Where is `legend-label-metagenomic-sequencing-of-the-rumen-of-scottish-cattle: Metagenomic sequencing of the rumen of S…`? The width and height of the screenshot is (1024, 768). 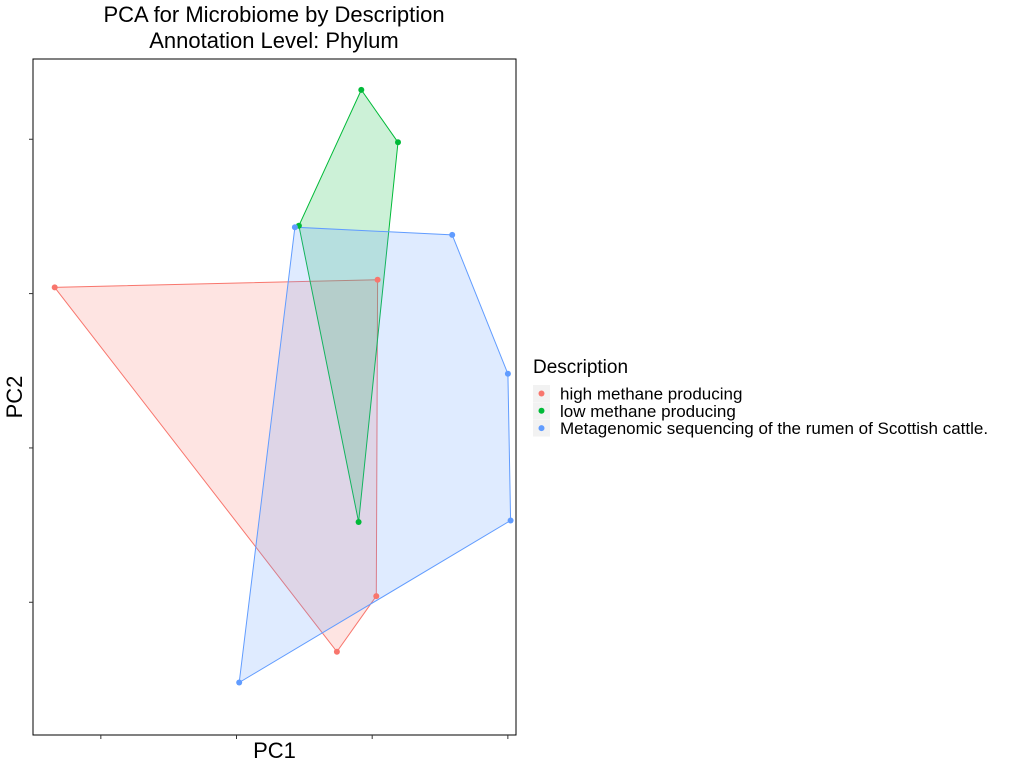
legend-label-metagenomic-sequencing-of-the-rumen-of-scottish-cattle: Metagenomic sequencing of the rumen of S… is located at coordinates (774, 428).